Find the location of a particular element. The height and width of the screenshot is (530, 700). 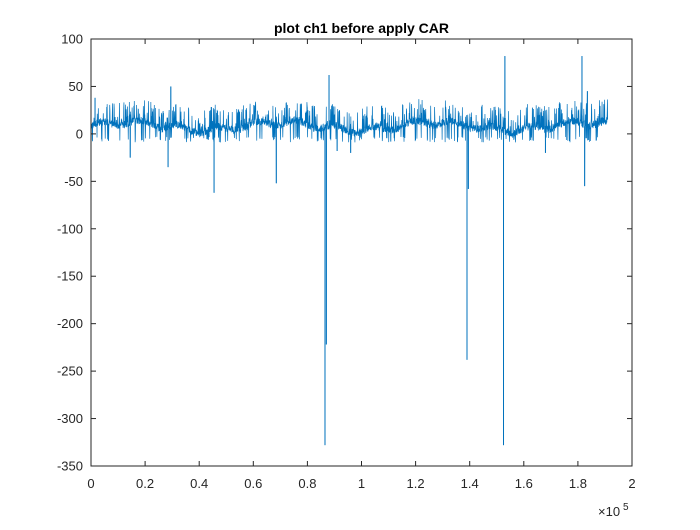

x-tick-label: 1.8 is located at coordinates (578, 483).